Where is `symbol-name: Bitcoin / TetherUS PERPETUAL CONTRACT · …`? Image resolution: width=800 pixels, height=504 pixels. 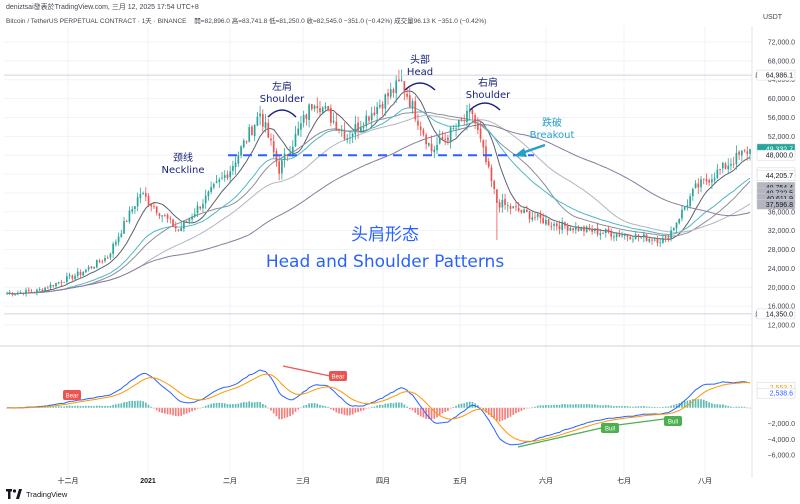 symbol-name: Bitcoin / TetherUS PERPETUAL CONTRACT · … is located at coordinates (96, 21).